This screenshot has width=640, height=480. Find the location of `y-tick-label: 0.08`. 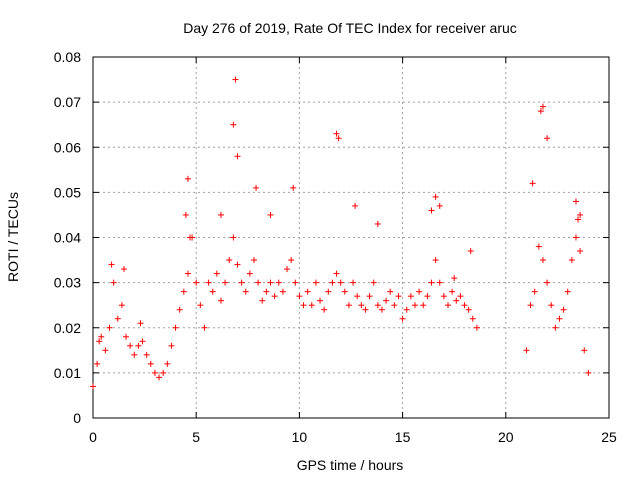

y-tick-label: 0.08 is located at coordinates (67, 57).